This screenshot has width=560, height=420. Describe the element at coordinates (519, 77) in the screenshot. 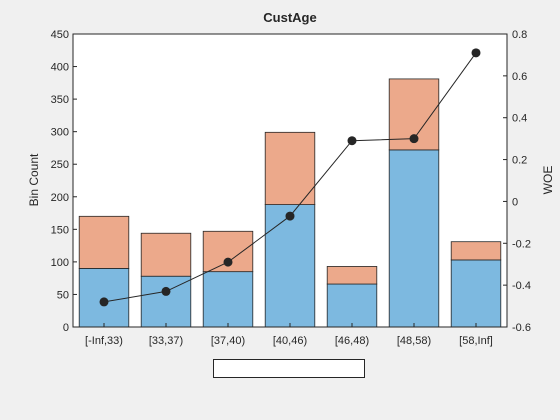

I see `y2-tick-label: 0.6` at that location.